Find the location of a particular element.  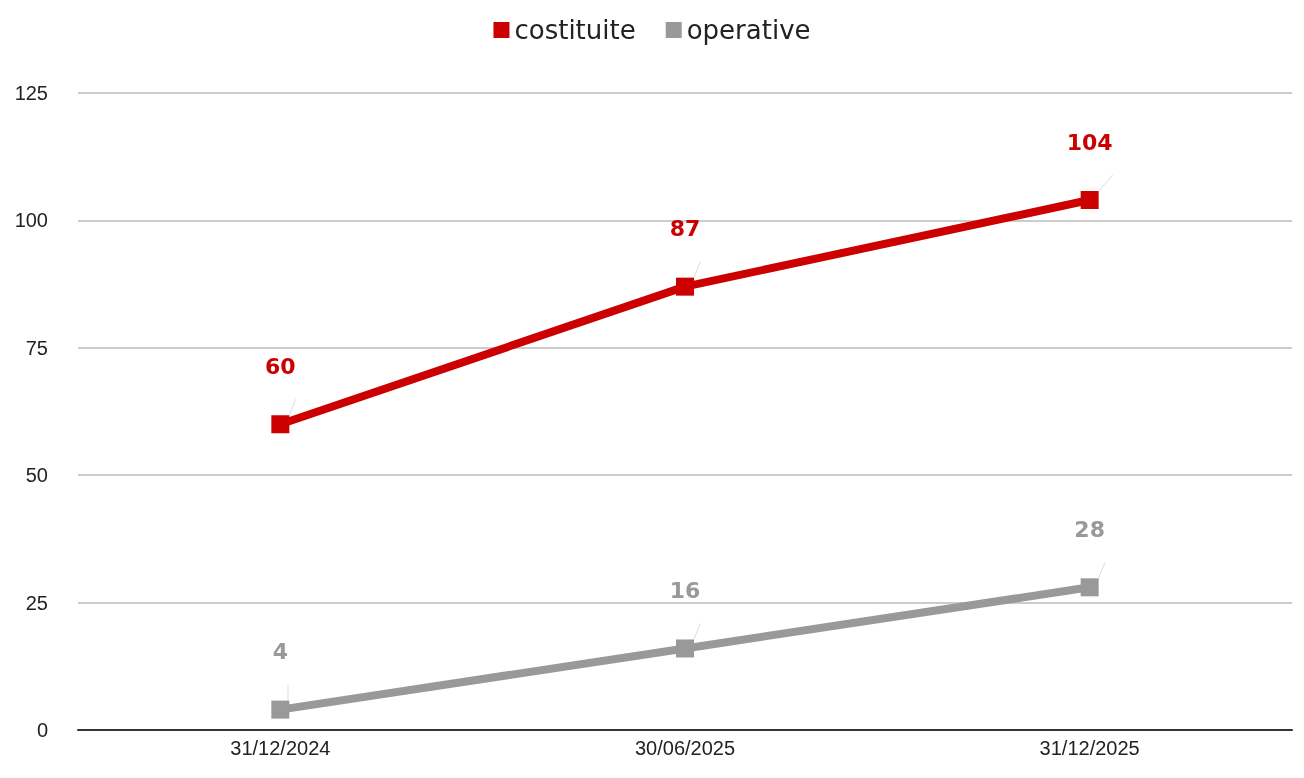

y-tick-label: 0 is located at coordinates (42, 730).